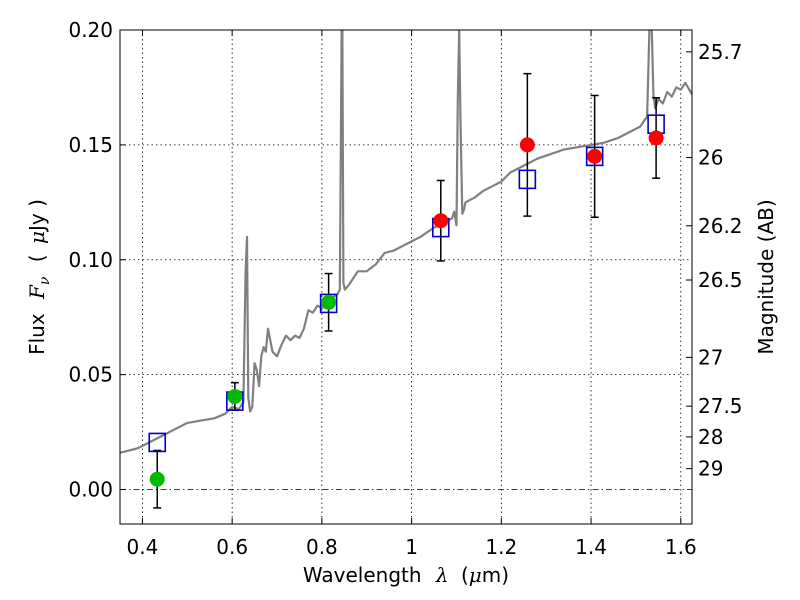  Describe the element at coordinates (90, 30) in the screenshot. I see `y-tick-label: 0.20` at that location.